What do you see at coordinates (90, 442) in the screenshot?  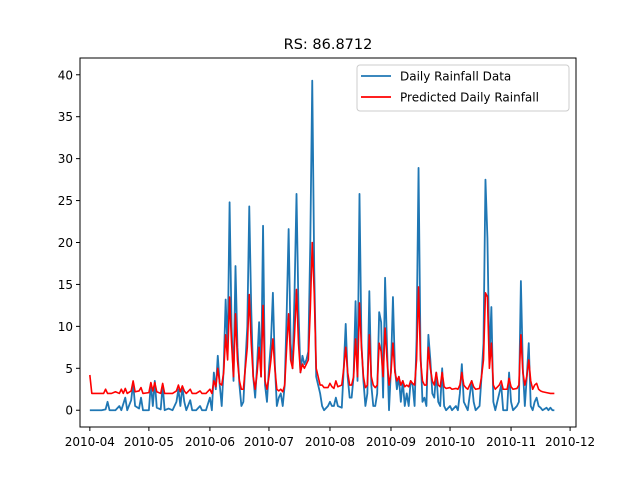 I see `x-tick-label-0: 2010-04` at bounding box center [90, 442].